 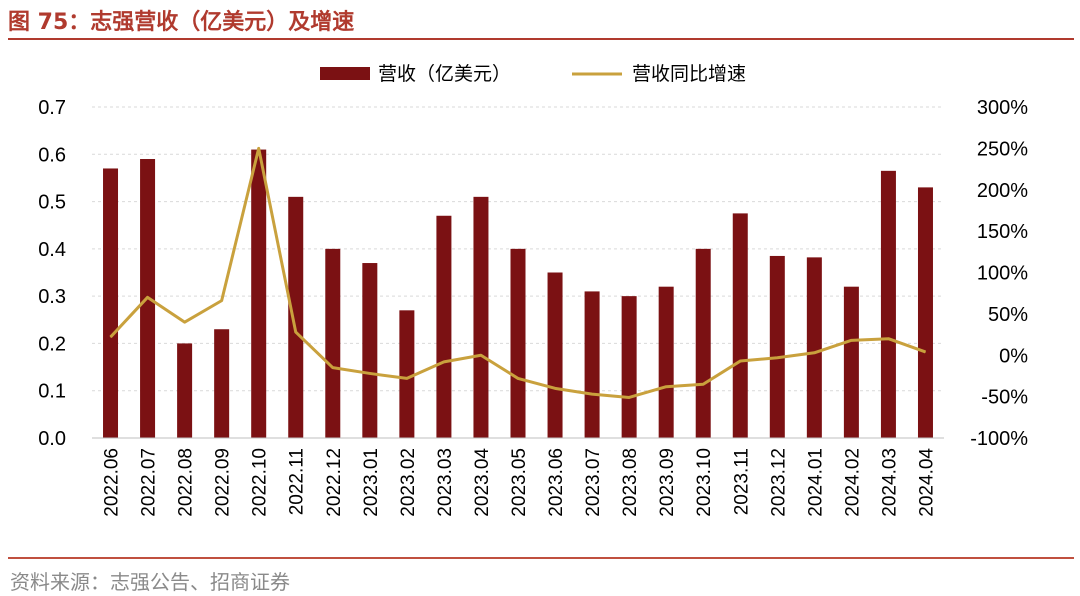 I want to click on x-tick-label: 2023.04, so click(x=482, y=482).